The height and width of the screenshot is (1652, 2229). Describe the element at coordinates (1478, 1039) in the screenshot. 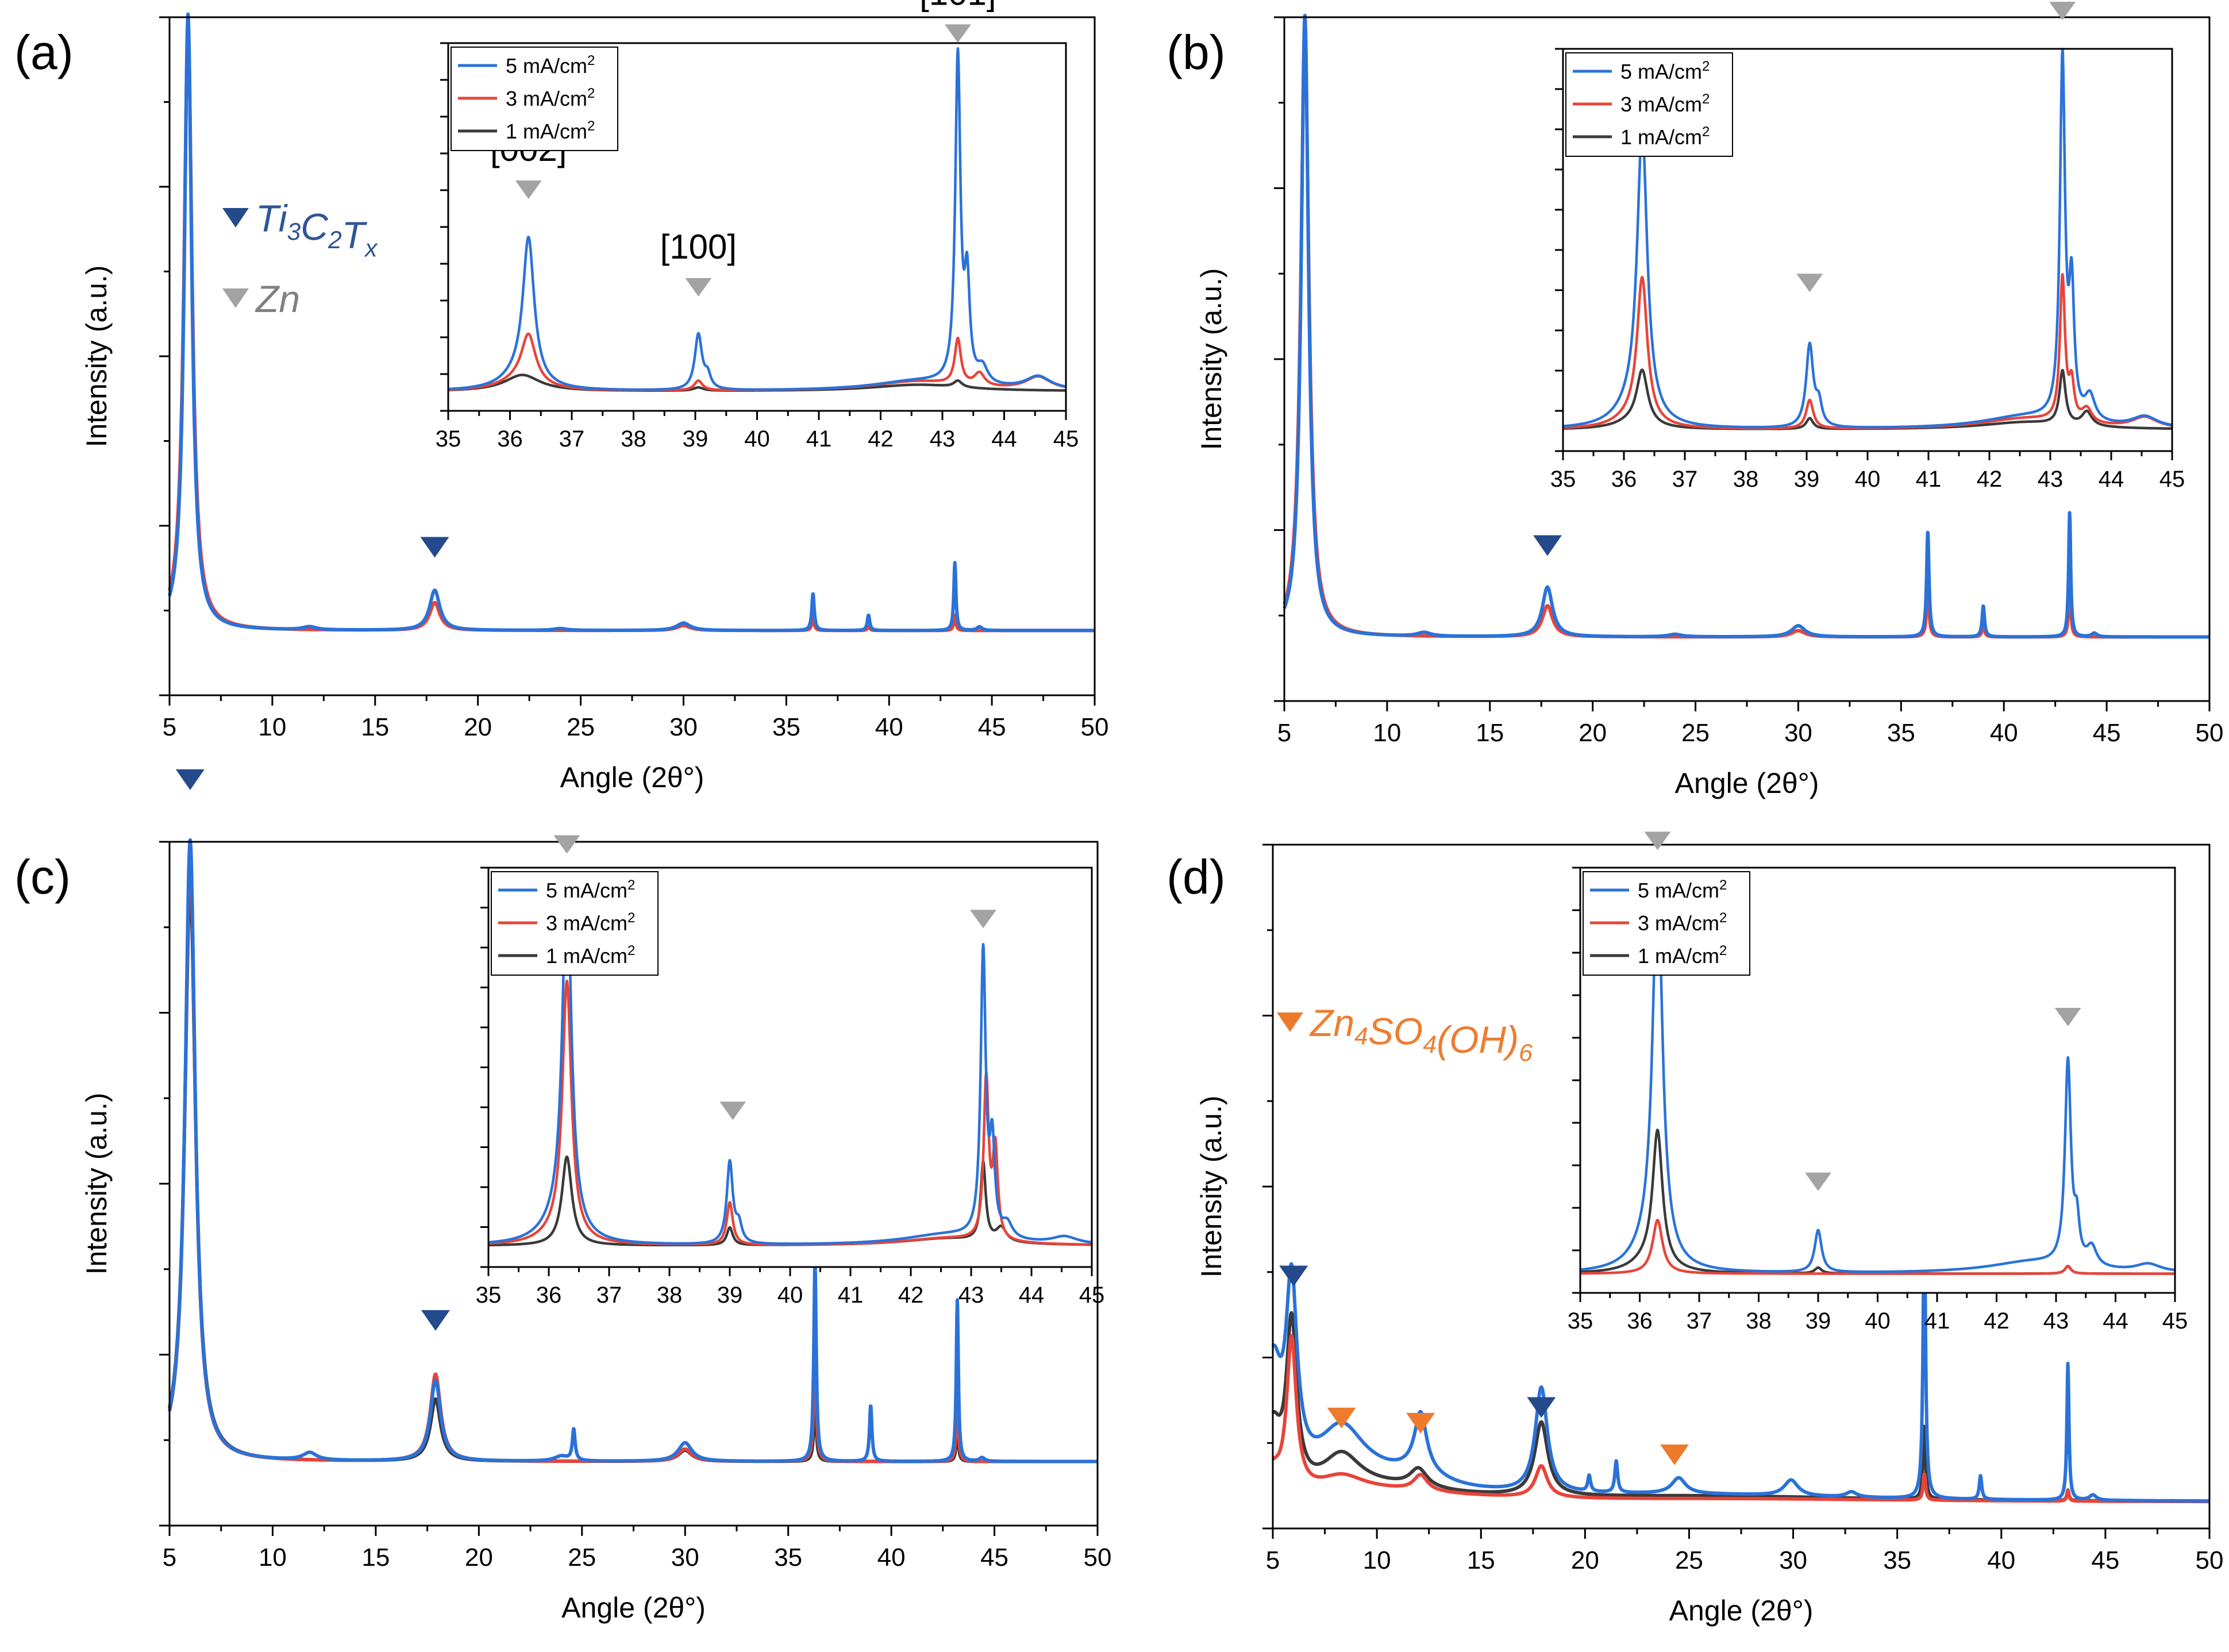

I see `phase-legend-label-zso-part: (OH)` at that location.